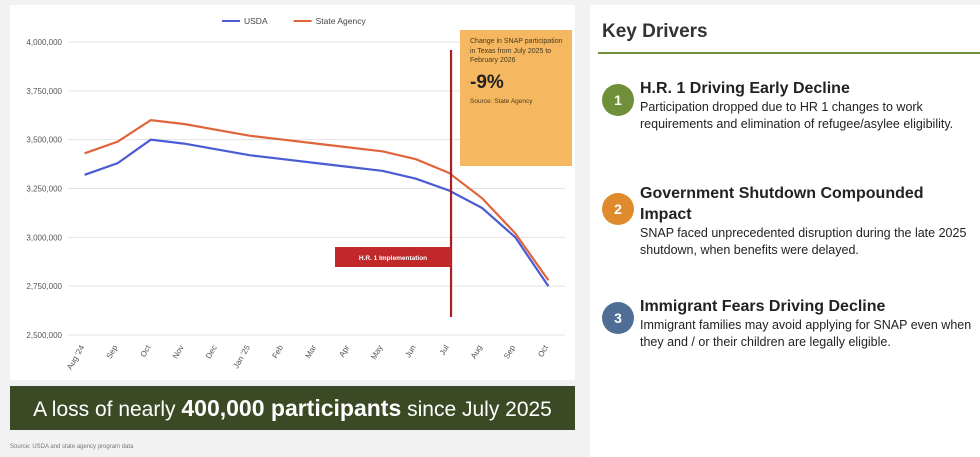 The height and width of the screenshot is (457, 980). Describe the element at coordinates (44, 237) in the screenshot. I see `y-tick-label: 3,000,000` at that location.